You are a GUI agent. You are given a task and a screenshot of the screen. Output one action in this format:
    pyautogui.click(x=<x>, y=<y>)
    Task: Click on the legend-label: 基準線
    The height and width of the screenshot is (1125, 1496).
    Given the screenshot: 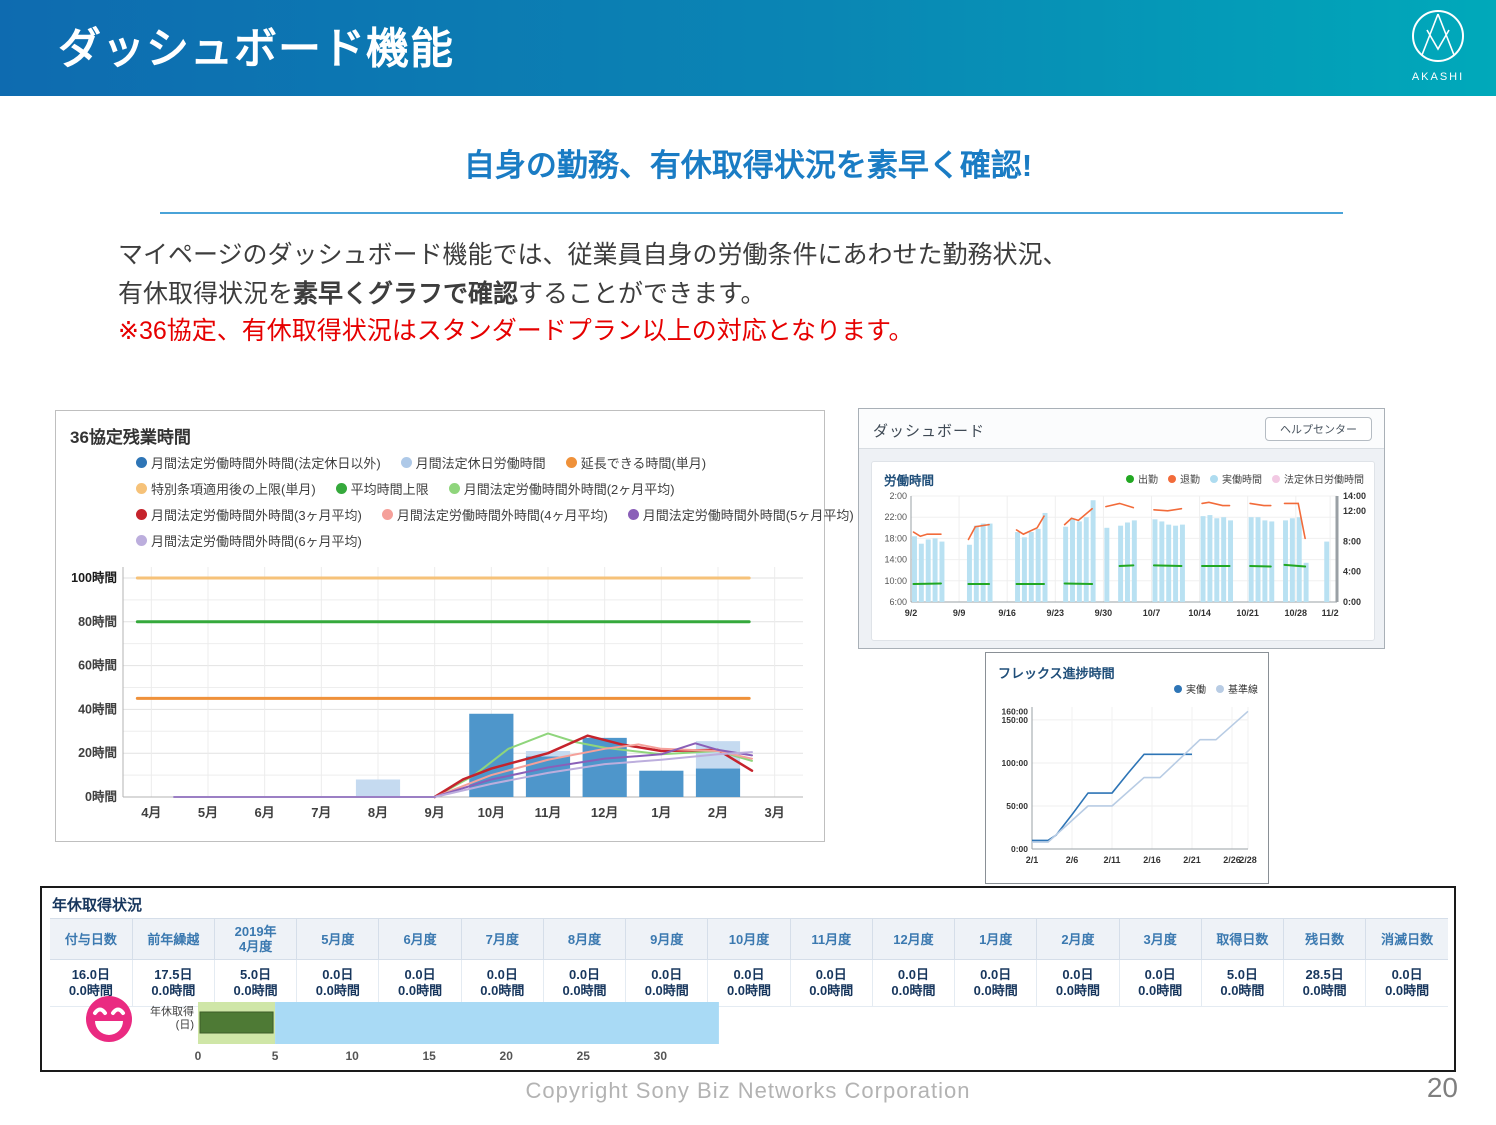 What is the action you would take?
    pyautogui.click(x=1243, y=690)
    